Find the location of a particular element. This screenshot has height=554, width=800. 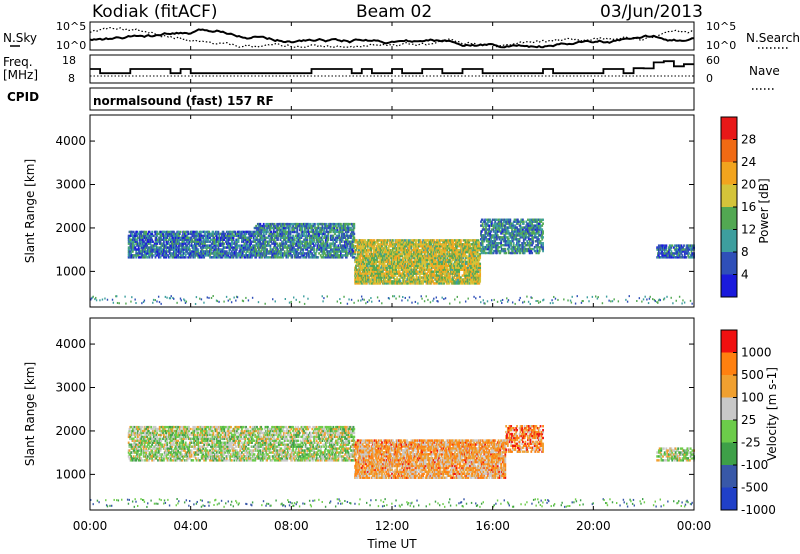

freq-label: Freq. is located at coordinates (18, 62).